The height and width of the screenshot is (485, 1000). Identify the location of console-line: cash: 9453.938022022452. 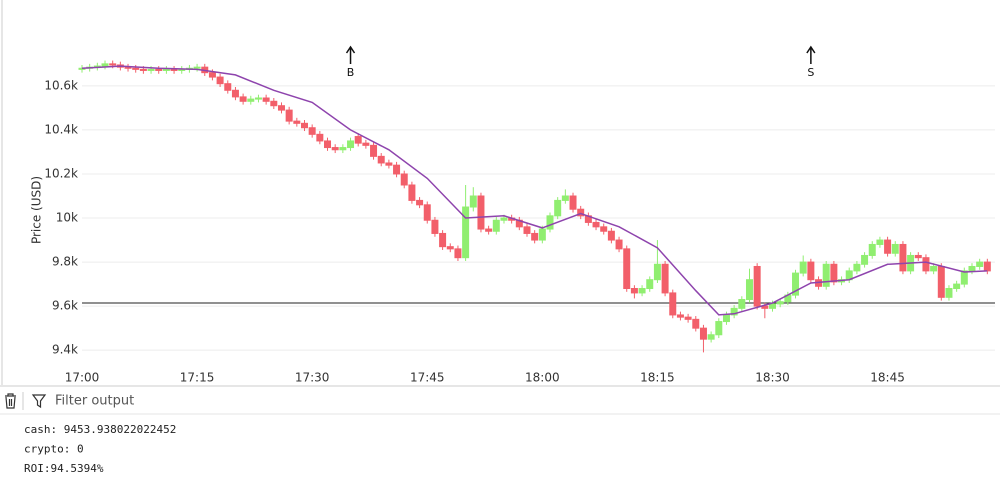
(100, 429).